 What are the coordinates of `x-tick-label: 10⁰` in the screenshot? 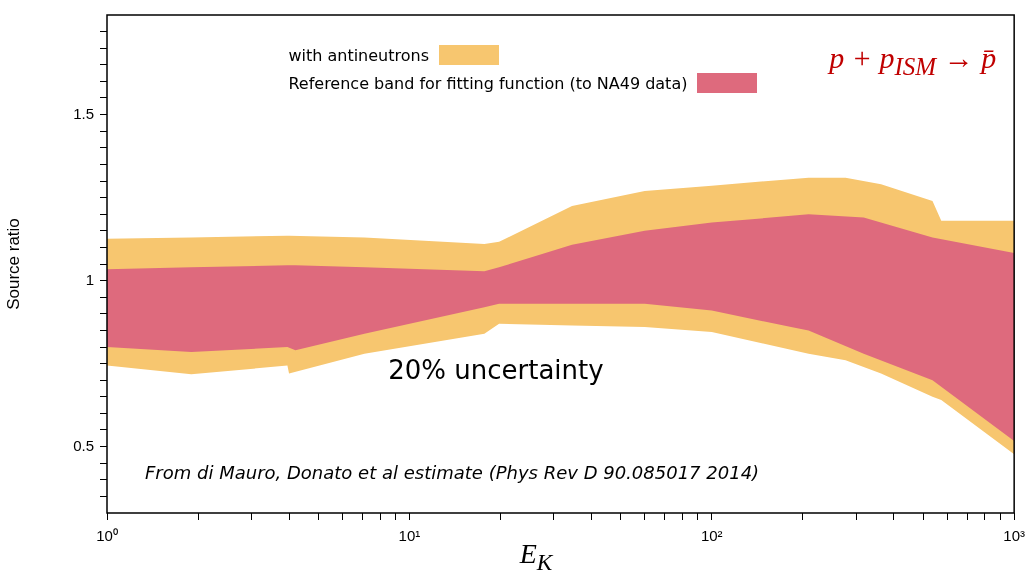 It's located at (107, 536).